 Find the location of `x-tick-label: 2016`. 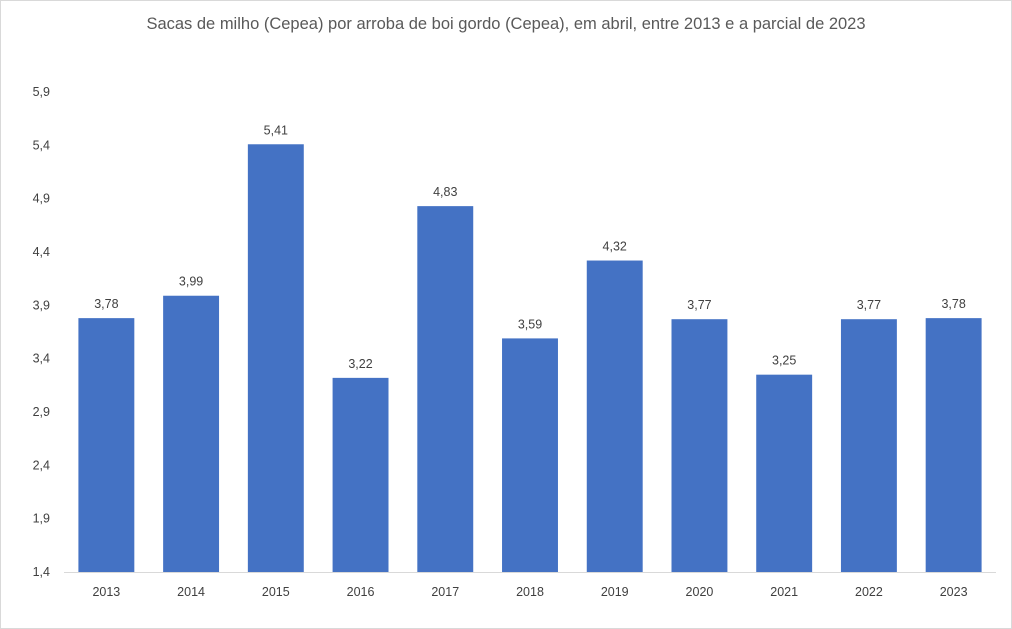

x-tick-label: 2016 is located at coordinates (361, 592).